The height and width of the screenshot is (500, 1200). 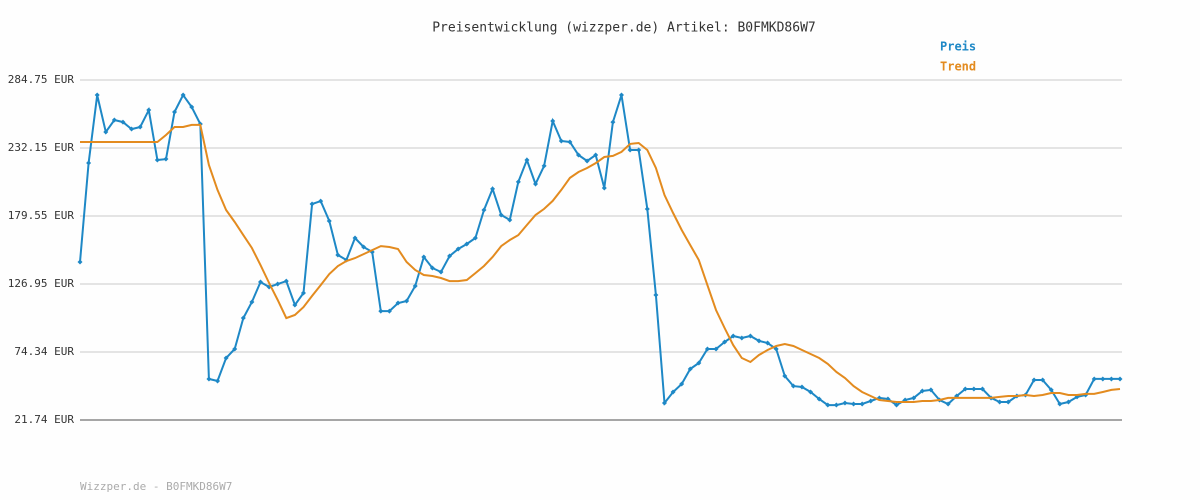 What do you see at coordinates (41, 79) in the screenshot?
I see `y-tick-label: 284.75 EUR` at bounding box center [41, 79].